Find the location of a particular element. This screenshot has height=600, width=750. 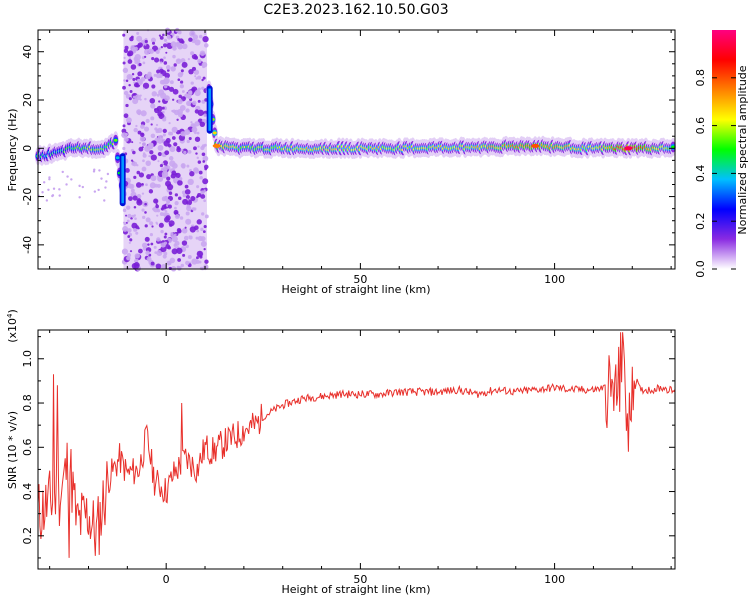

colorbar-tick-label: 0.8 is located at coordinates (700, 78).